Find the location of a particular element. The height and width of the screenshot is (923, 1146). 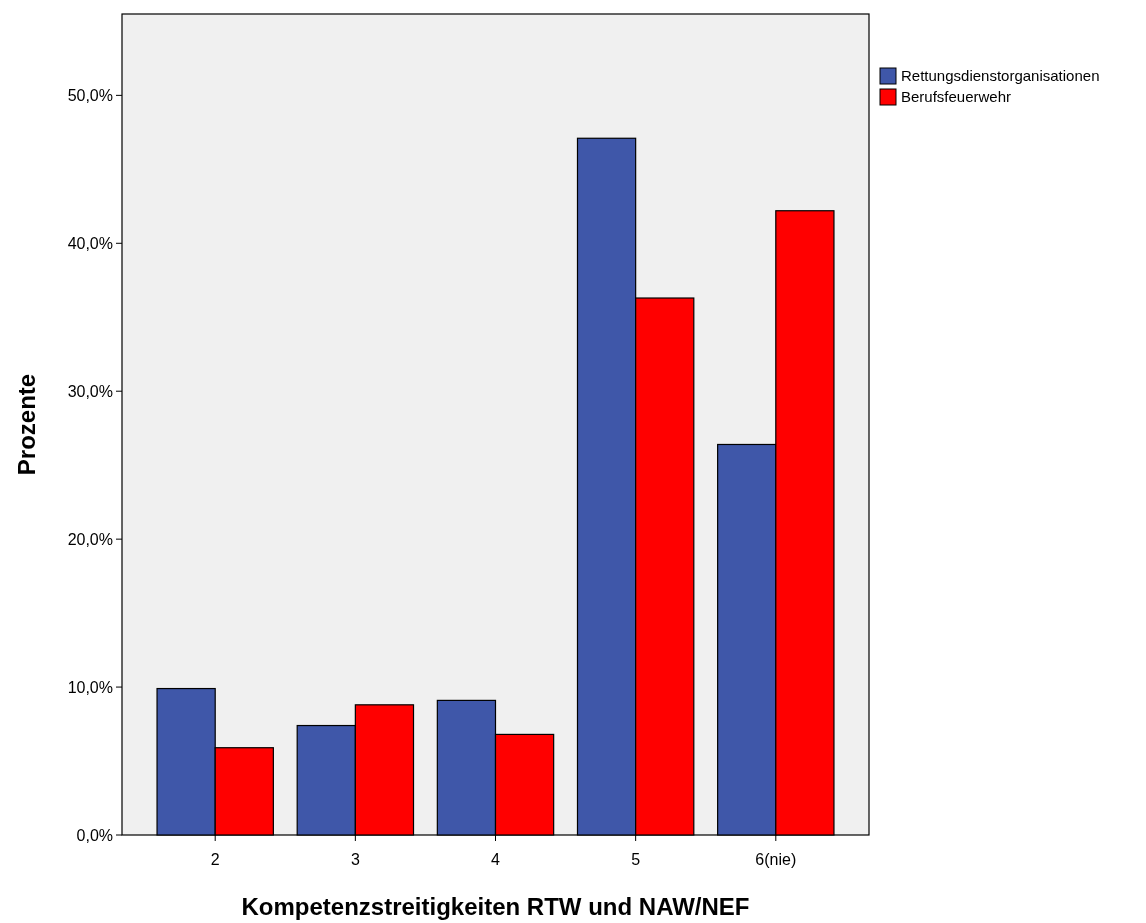

x-tick-label: 5 is located at coordinates (636, 859).